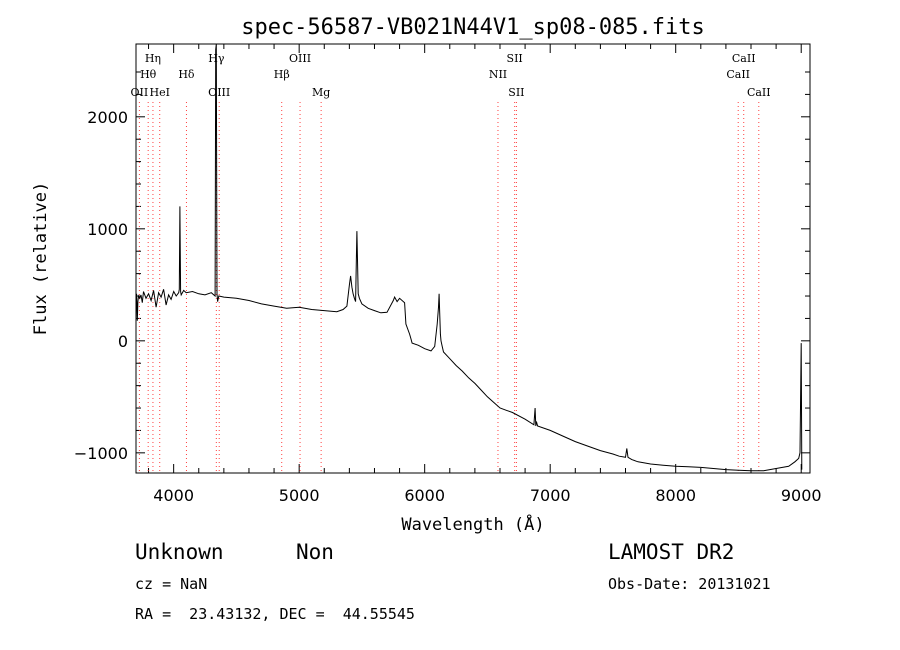  What do you see at coordinates (171, 584) in the screenshot?
I see `redshift-text: cz = NaN` at bounding box center [171, 584].